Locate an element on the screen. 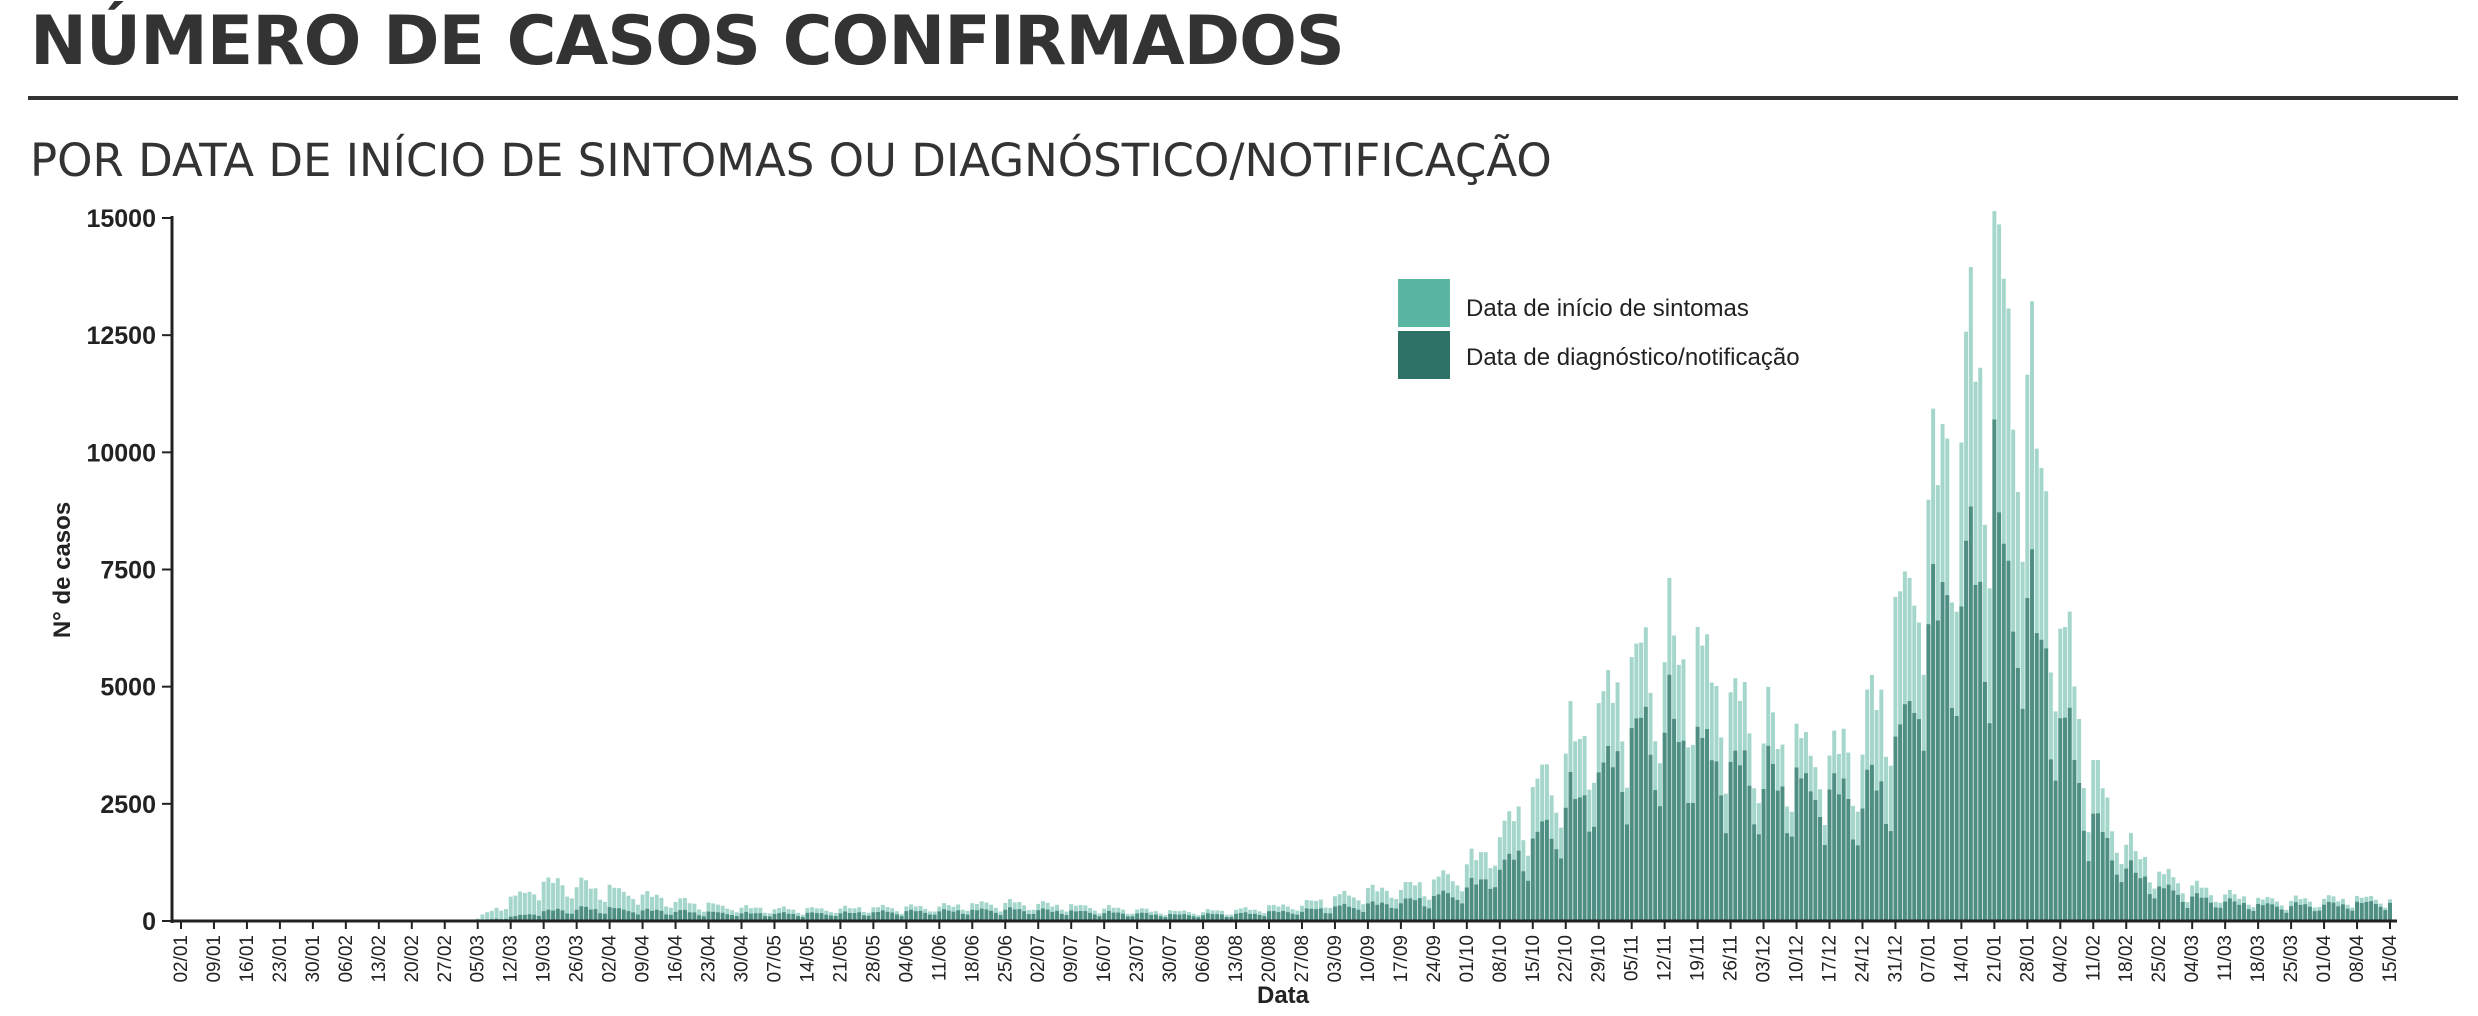 The image size is (2478, 1016). x-tick-label: 23/04 is located at coordinates (709, 959).